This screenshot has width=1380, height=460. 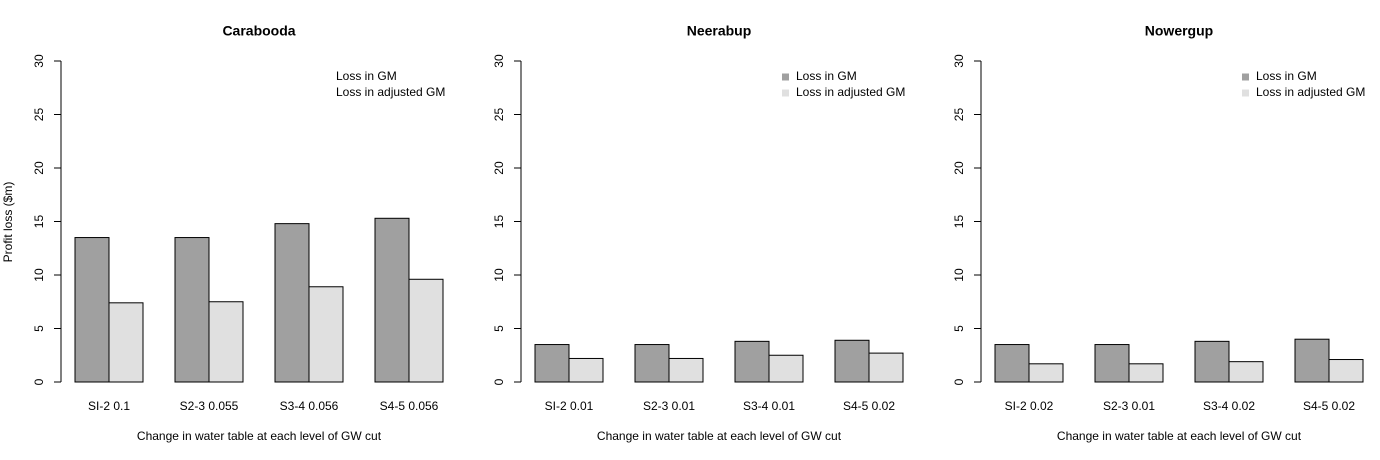 What do you see at coordinates (1179, 31) in the screenshot?
I see `chart-title: Nowergup` at bounding box center [1179, 31].